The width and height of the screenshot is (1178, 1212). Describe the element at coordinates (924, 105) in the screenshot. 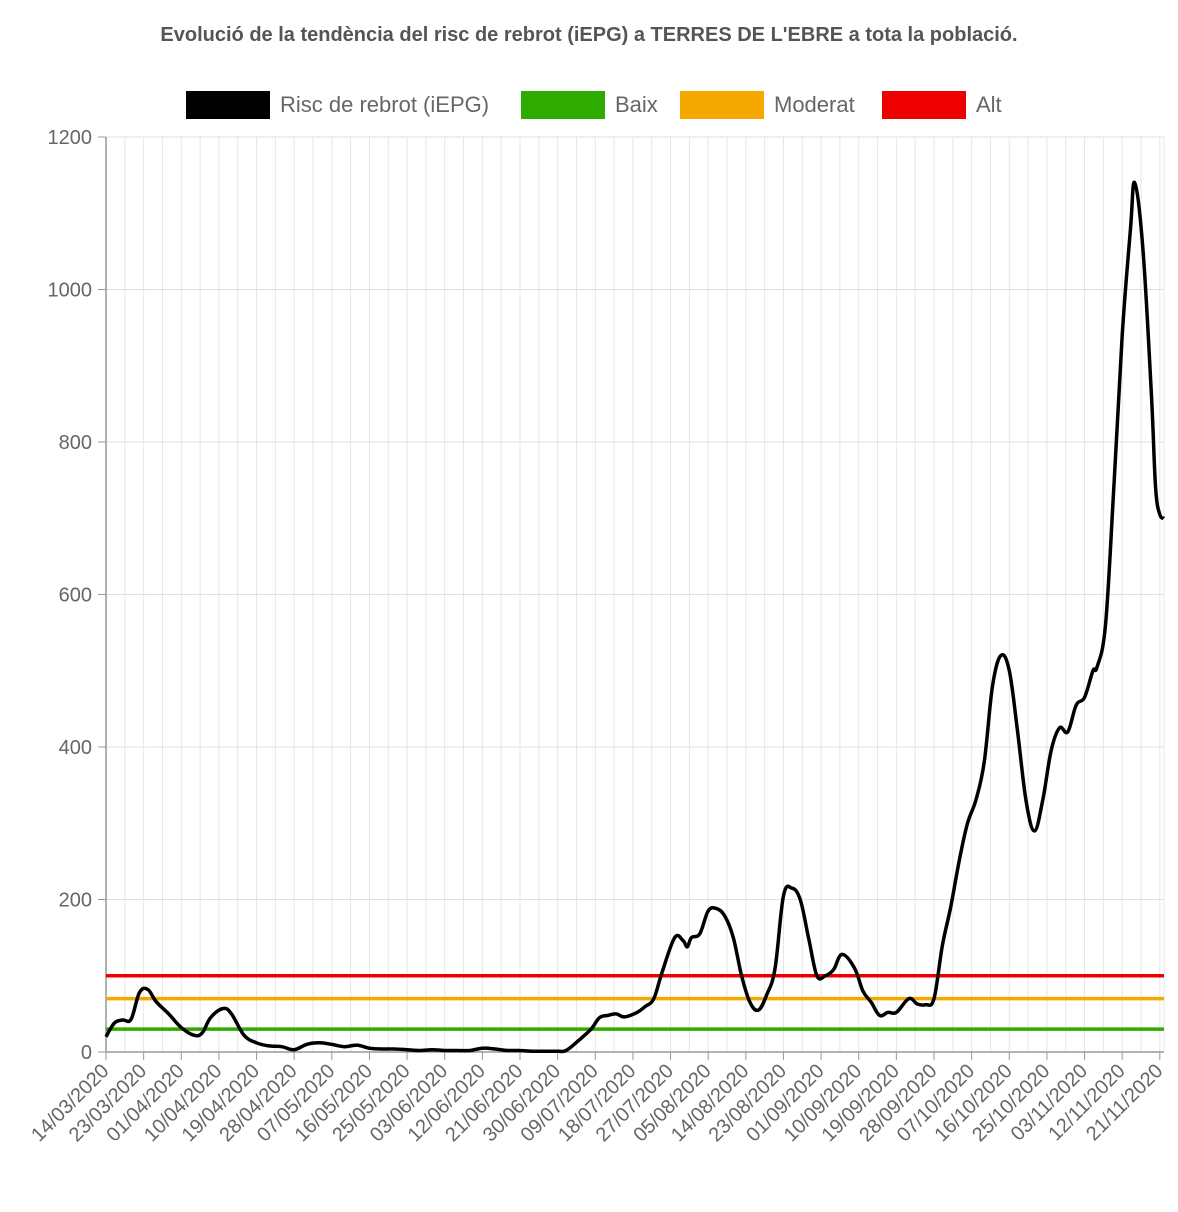

I see `legend-swatch-alt` at that location.